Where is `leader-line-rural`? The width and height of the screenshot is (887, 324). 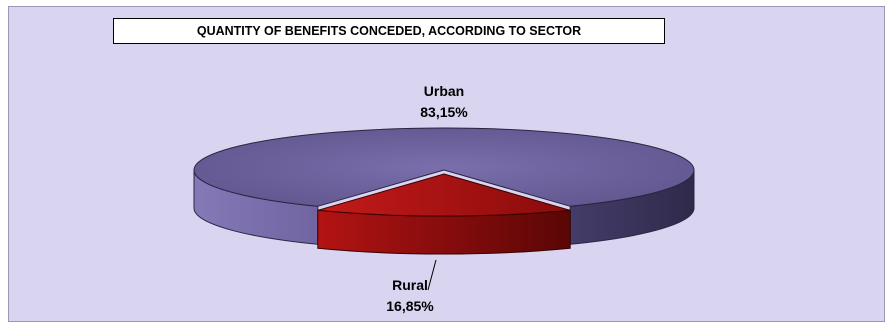
leader-line-rural is located at coordinates (432, 275).